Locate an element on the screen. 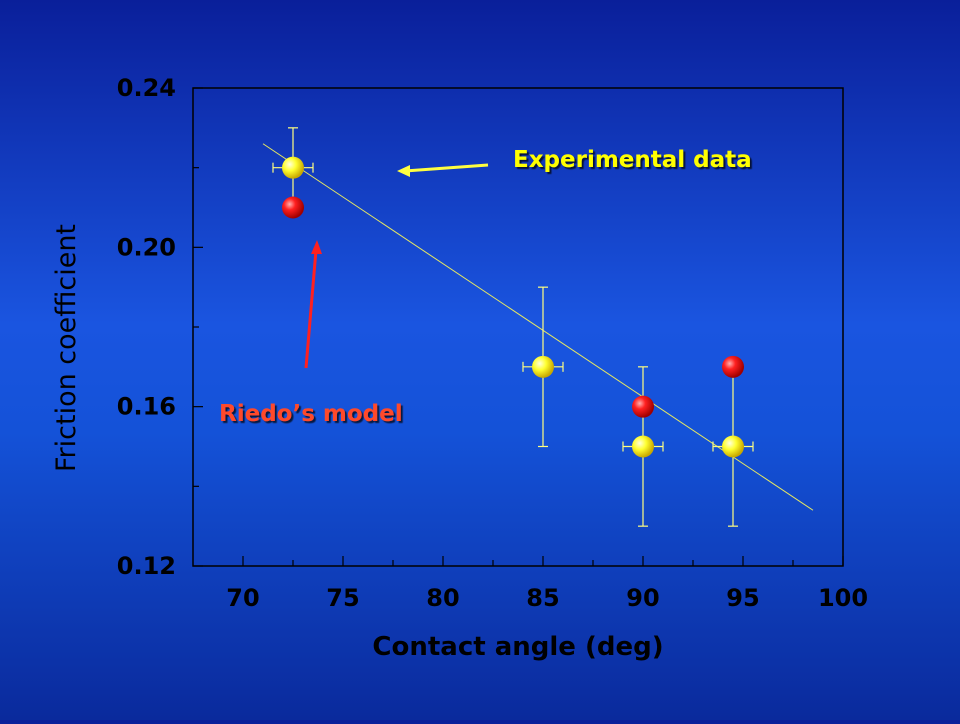  x-tick-label: 80 is located at coordinates (442, 598).